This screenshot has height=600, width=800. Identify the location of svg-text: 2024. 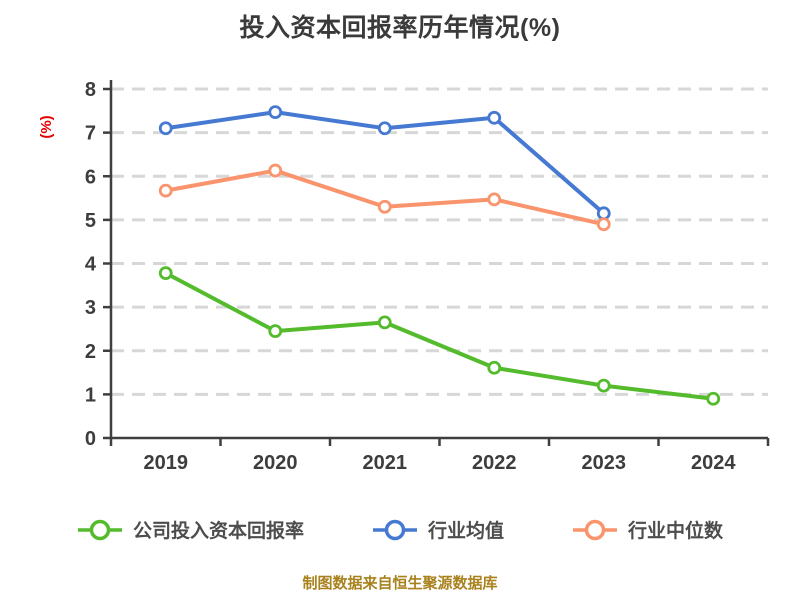
(713, 463).